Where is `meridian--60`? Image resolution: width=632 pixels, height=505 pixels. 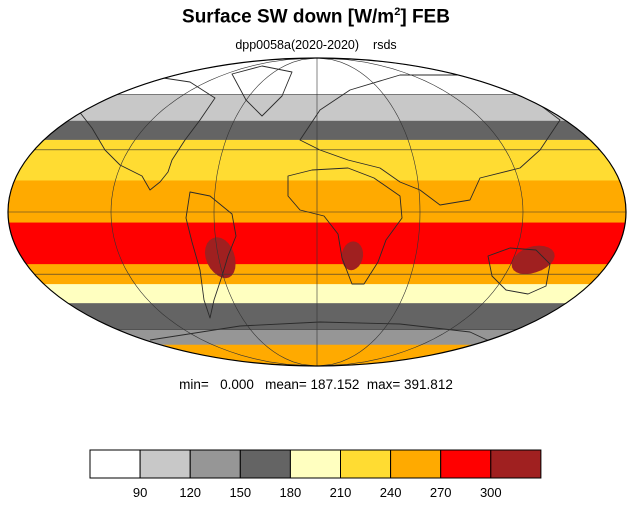
meridian--60 is located at coordinates (265, 212).